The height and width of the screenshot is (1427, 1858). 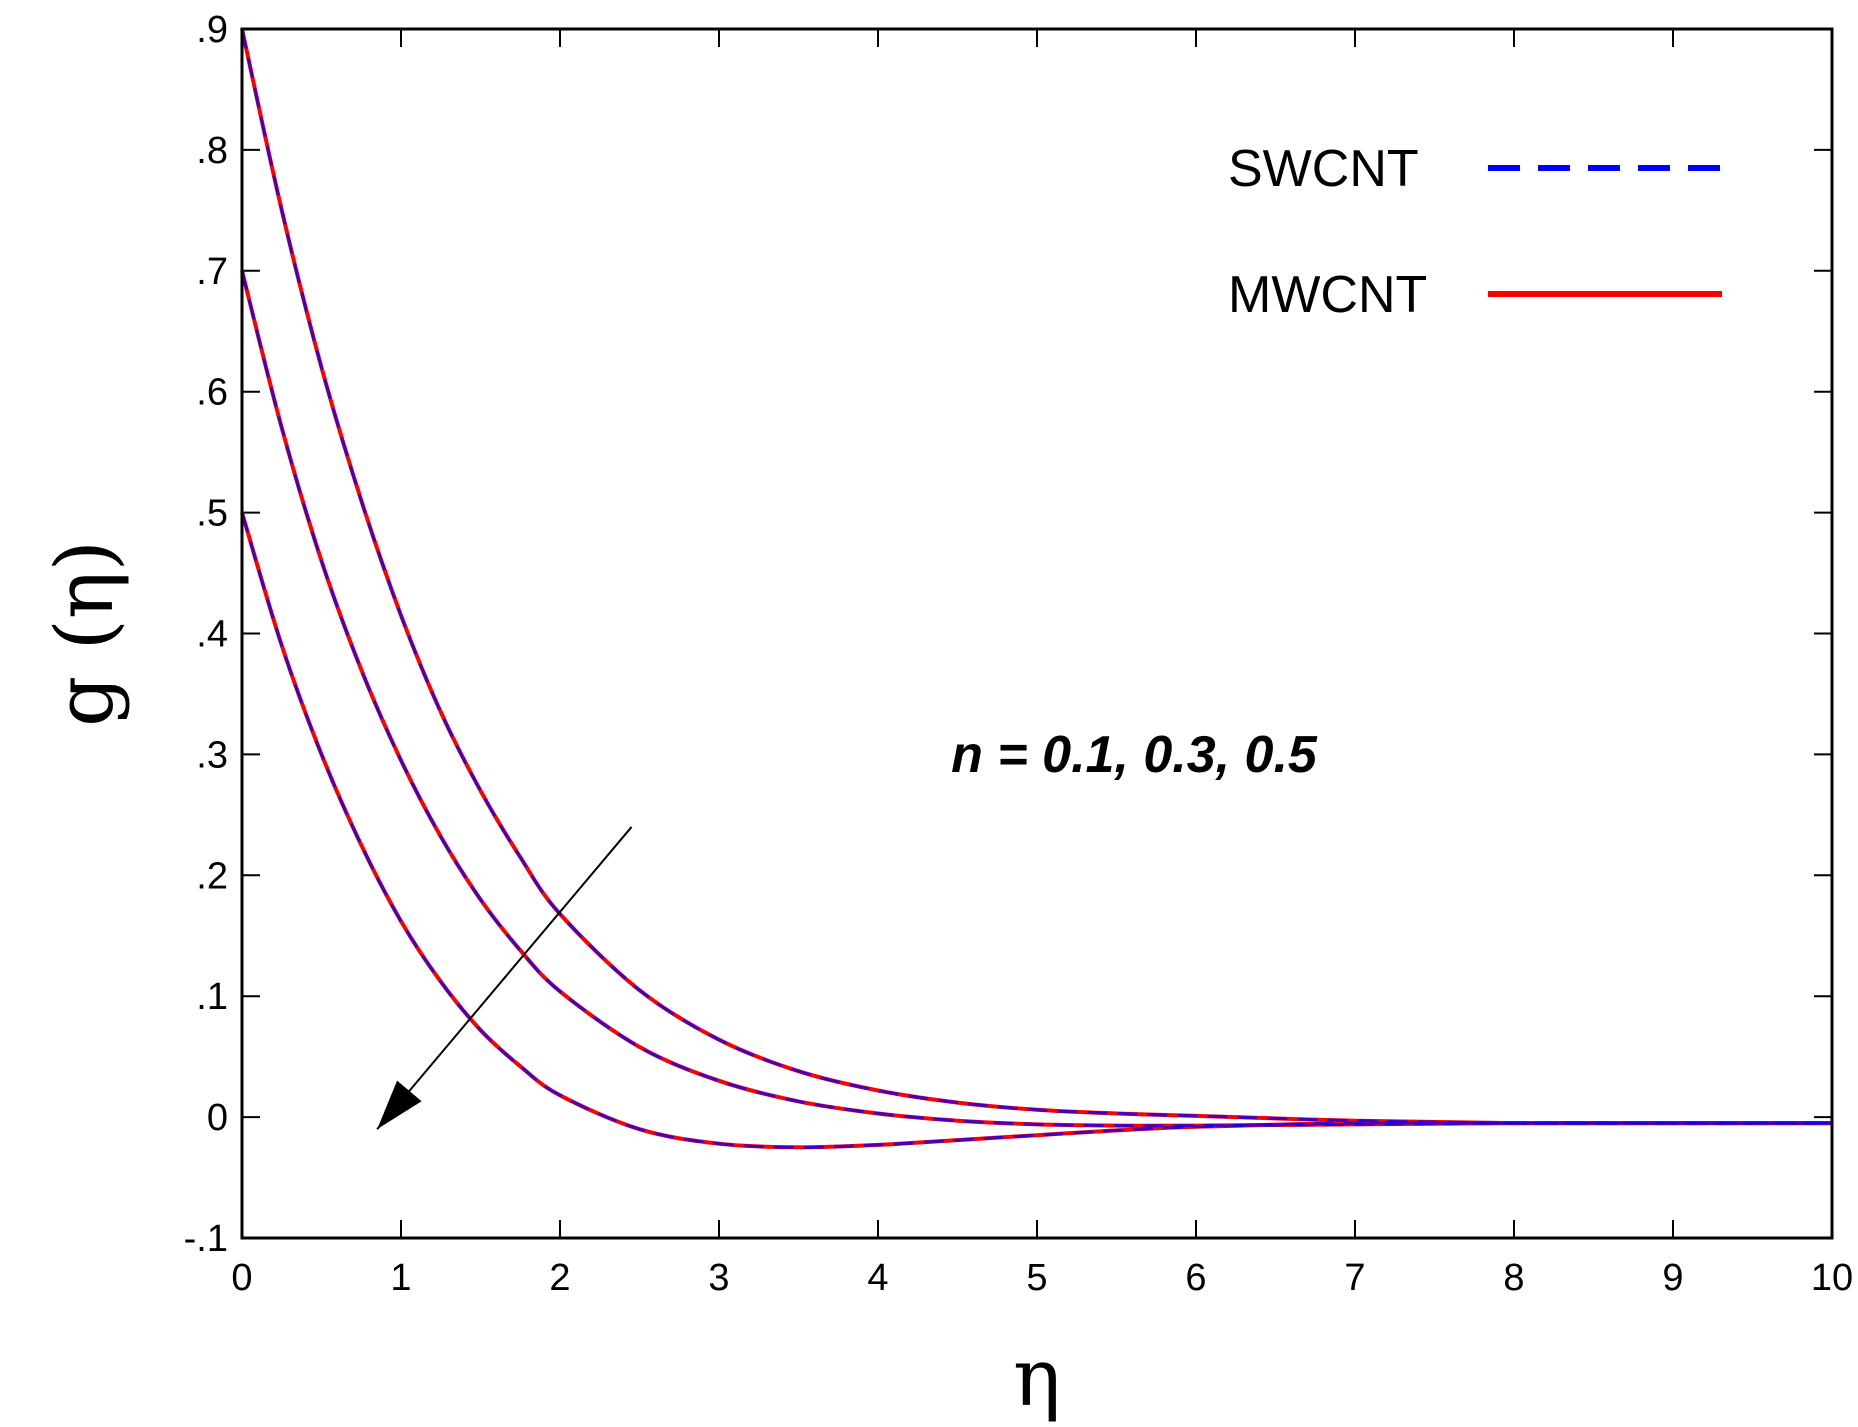 What do you see at coordinates (241, 1278) in the screenshot?
I see `x-tick-label: 0` at bounding box center [241, 1278].